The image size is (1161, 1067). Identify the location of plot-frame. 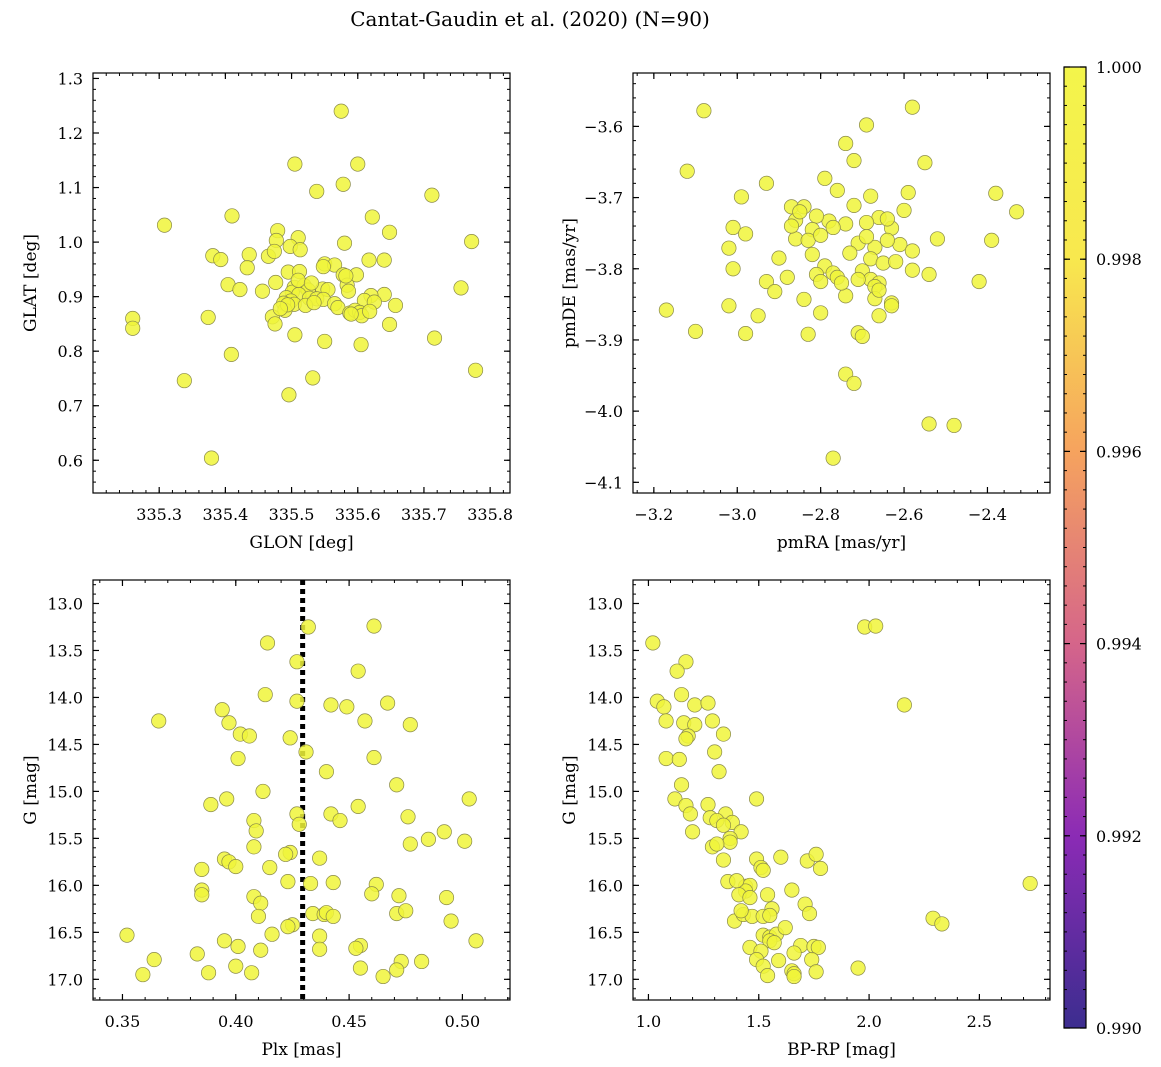
(841, 790).